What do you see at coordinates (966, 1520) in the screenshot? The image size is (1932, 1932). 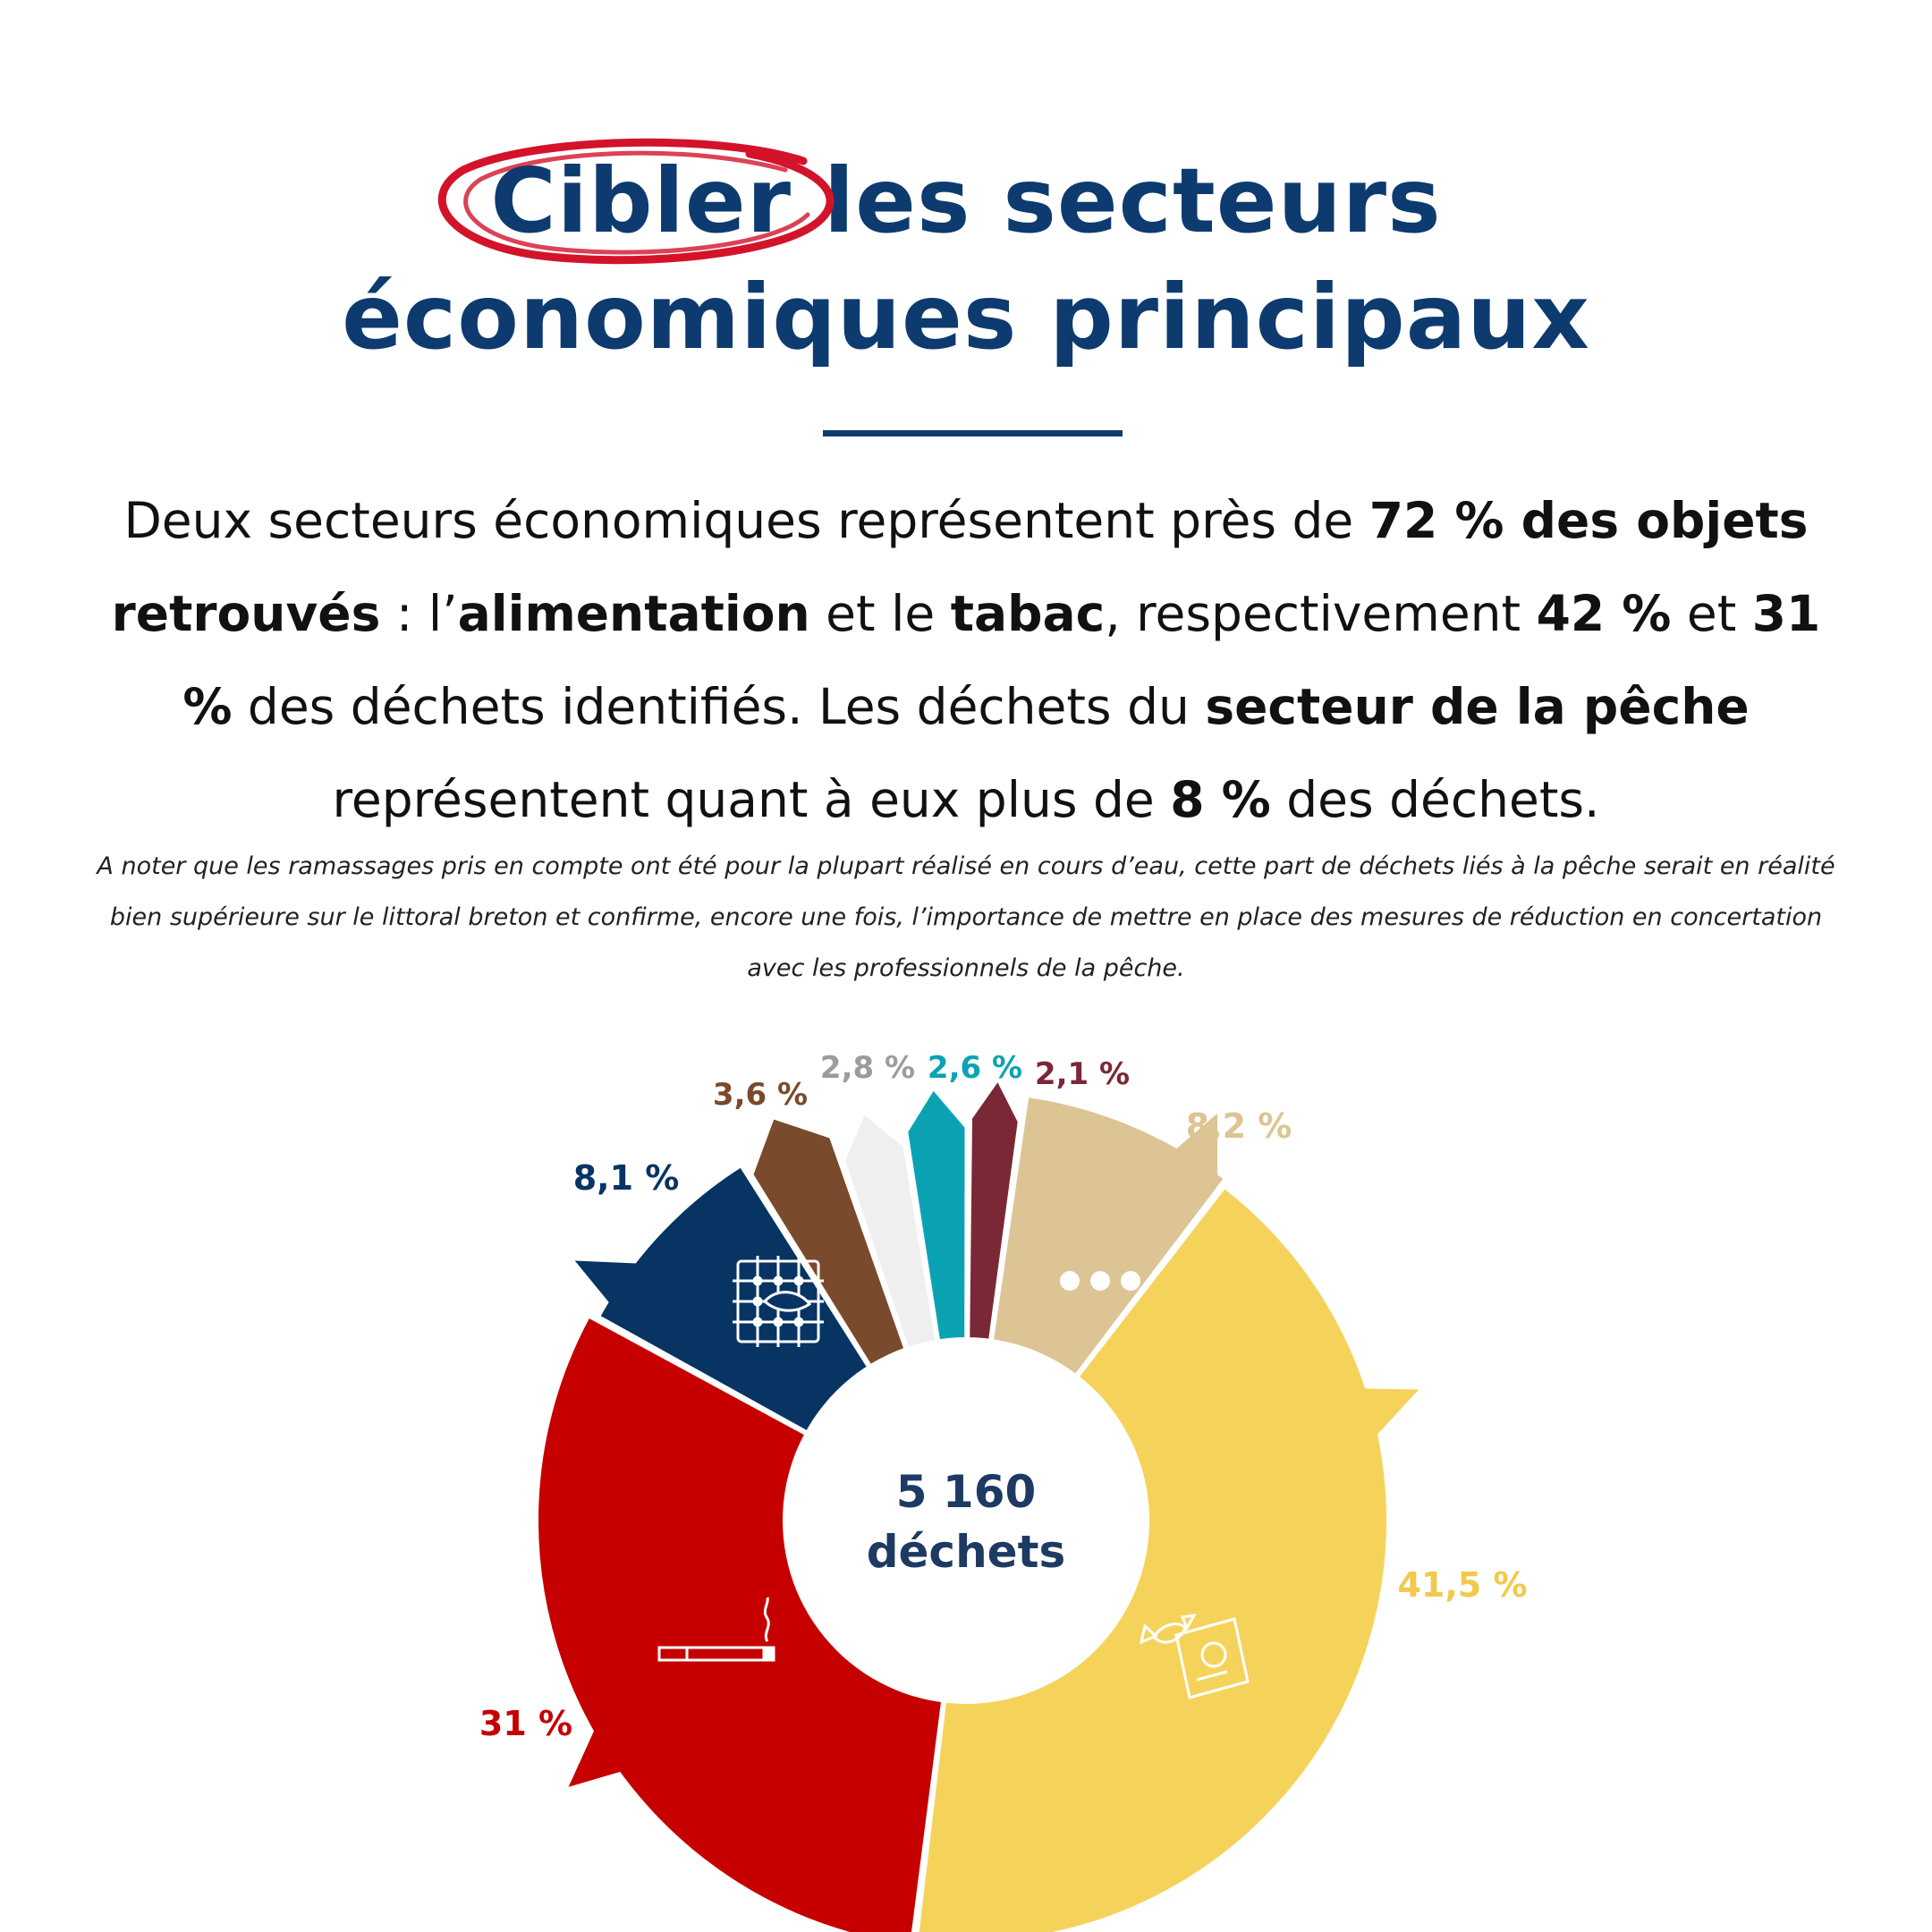 I see `donut-hole` at bounding box center [966, 1520].